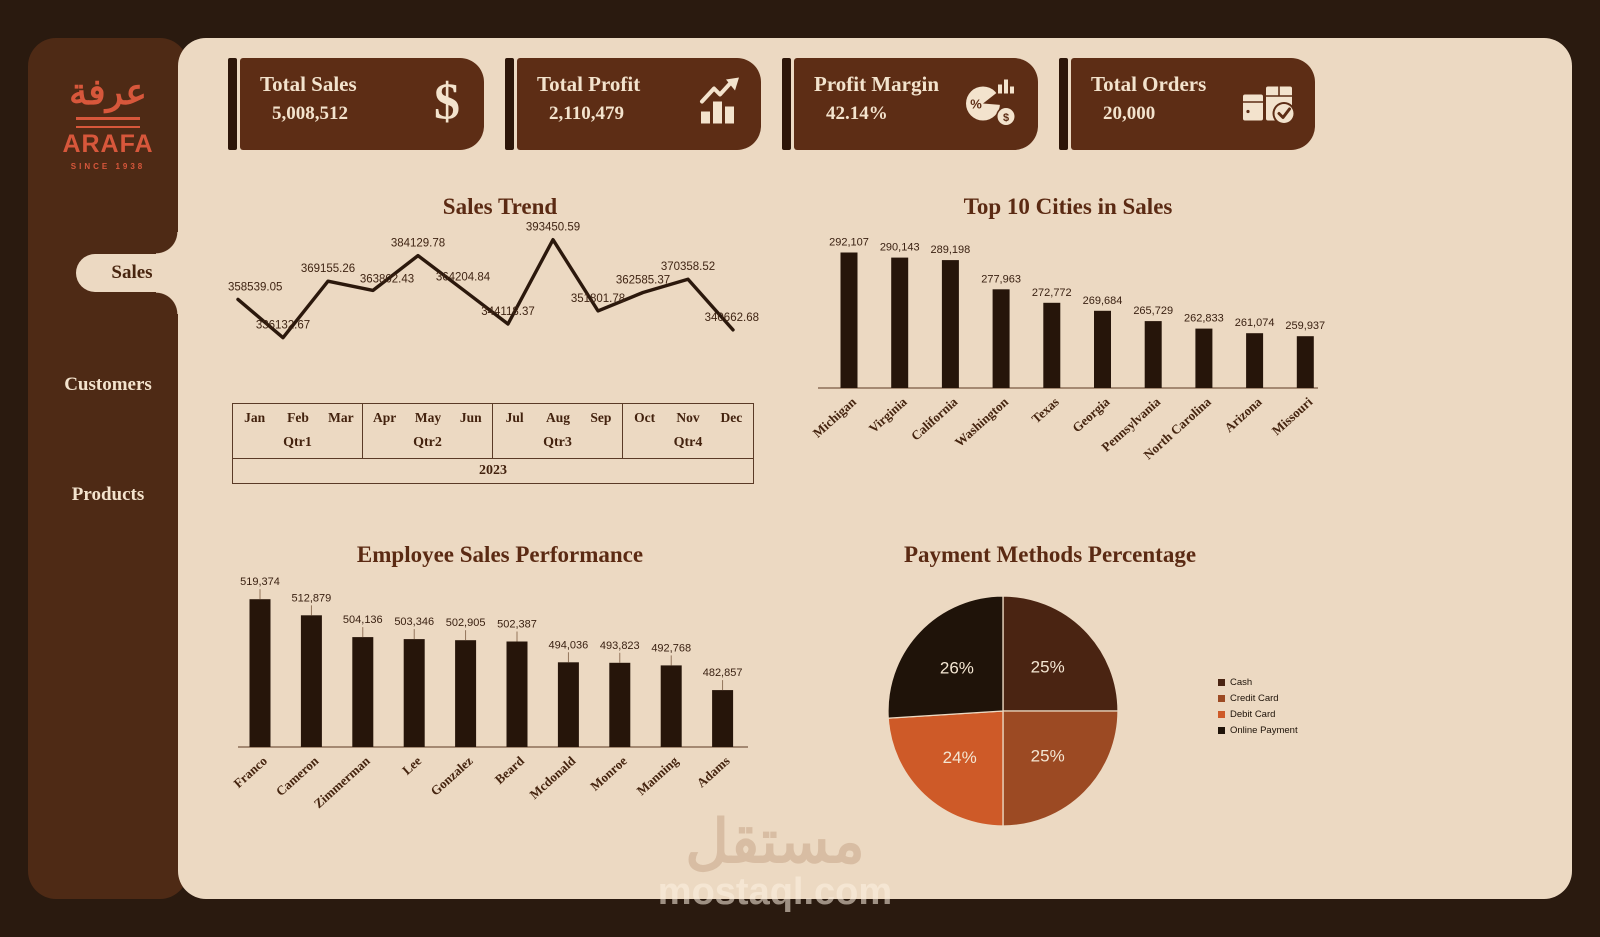 The height and width of the screenshot is (937, 1600). I want to click on data-label: 336132.67, so click(283, 326).